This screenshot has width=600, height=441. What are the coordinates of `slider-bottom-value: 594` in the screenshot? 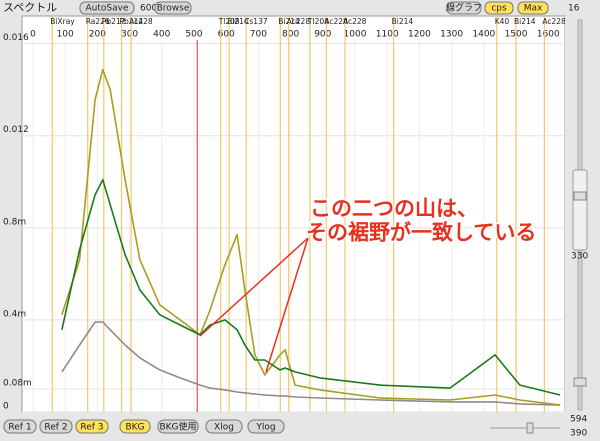 It's located at (578, 420).